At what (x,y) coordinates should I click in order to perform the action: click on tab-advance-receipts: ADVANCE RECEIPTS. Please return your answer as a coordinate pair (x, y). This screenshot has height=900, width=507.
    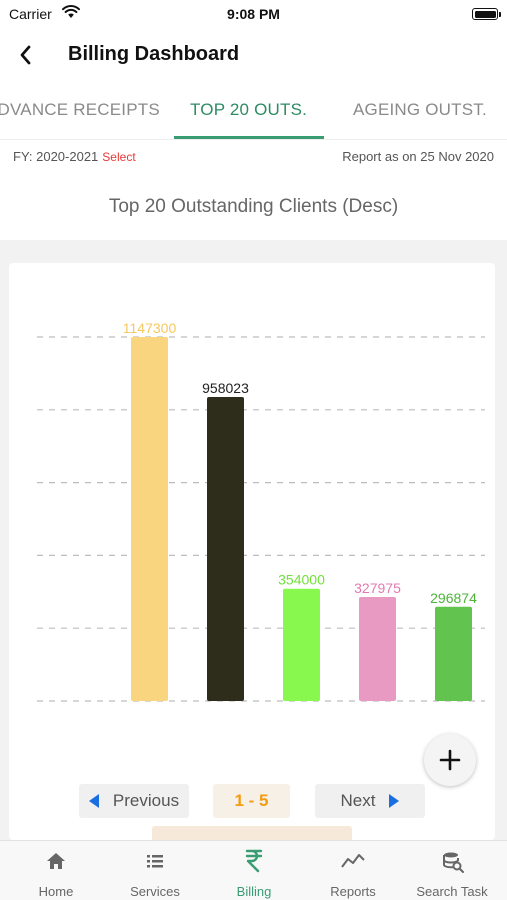
    Looking at the image, I should click on (80, 109).